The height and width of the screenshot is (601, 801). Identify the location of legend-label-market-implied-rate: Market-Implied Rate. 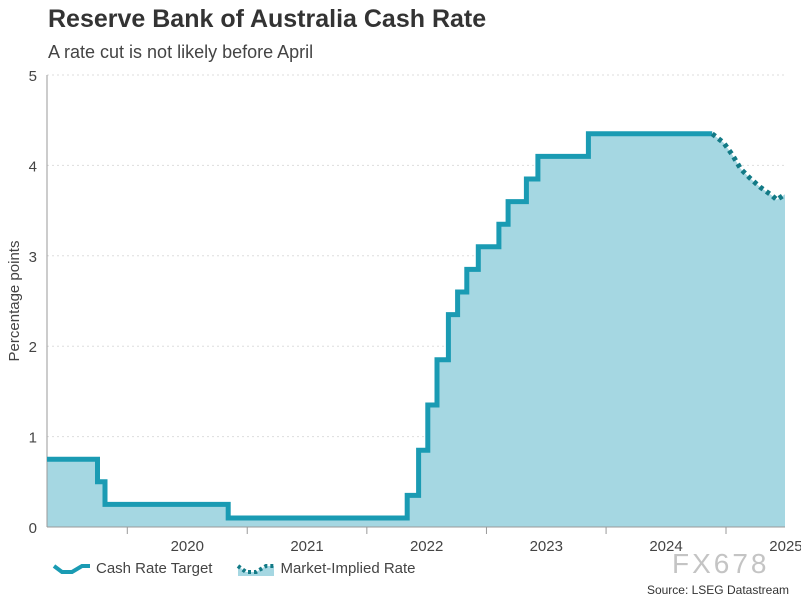
(348, 568).